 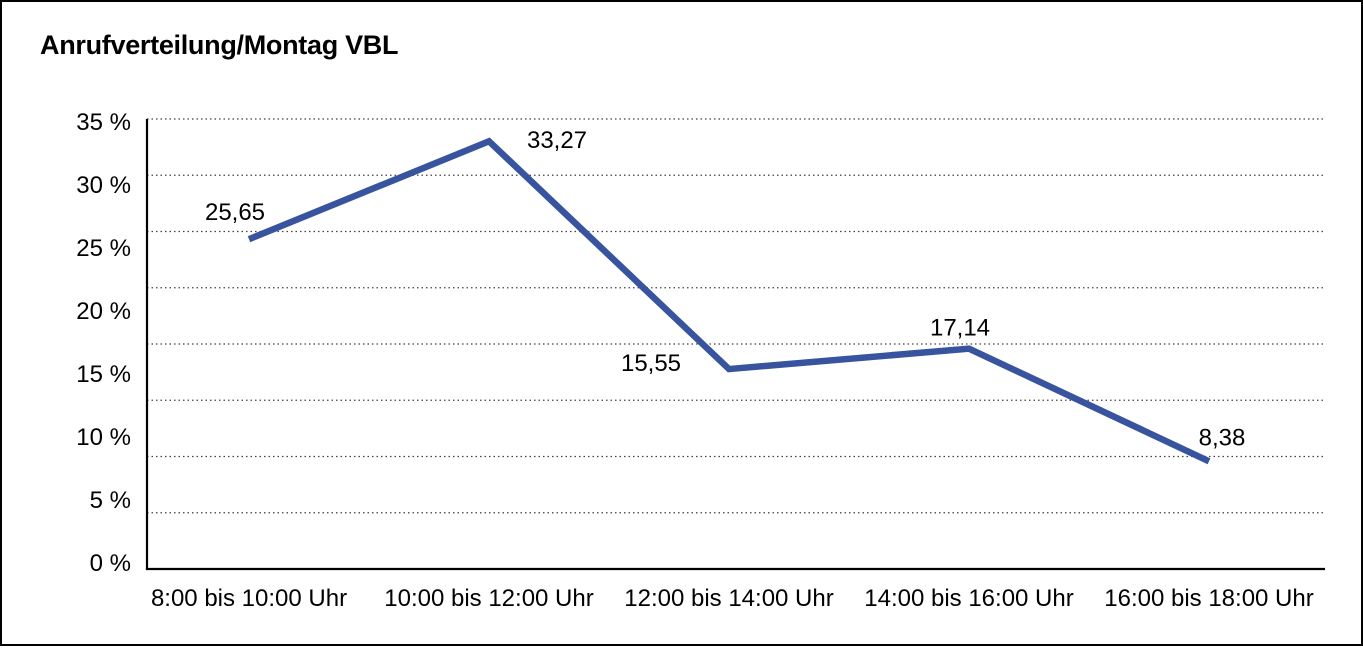 I want to click on x-category-label: 8:00 bis 10:00 Uhr, so click(x=249, y=598).